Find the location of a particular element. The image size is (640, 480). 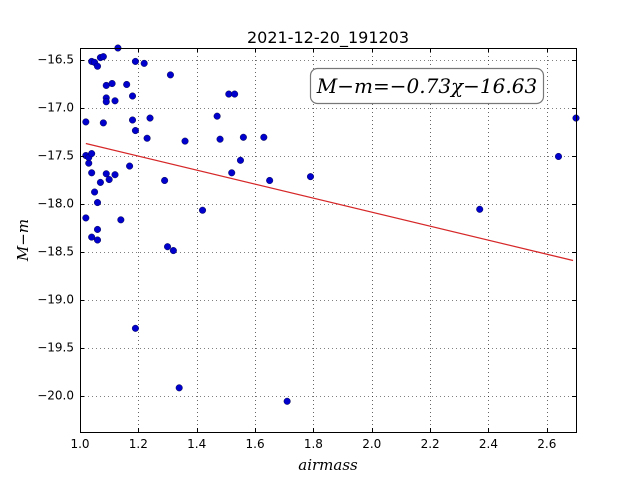

y-tick-label: −16.5 is located at coordinates (55, 60).